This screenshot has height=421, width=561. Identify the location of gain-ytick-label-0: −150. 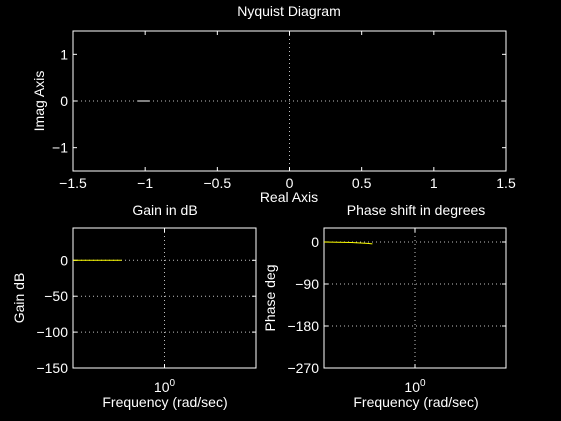
(52, 368).